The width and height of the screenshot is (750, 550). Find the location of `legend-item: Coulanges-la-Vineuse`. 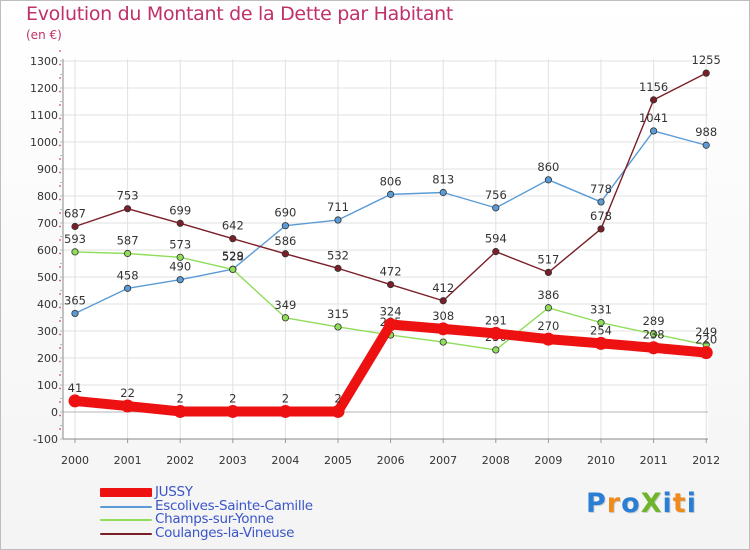

legend-item: Coulanges-la-Vineuse is located at coordinates (230, 533).